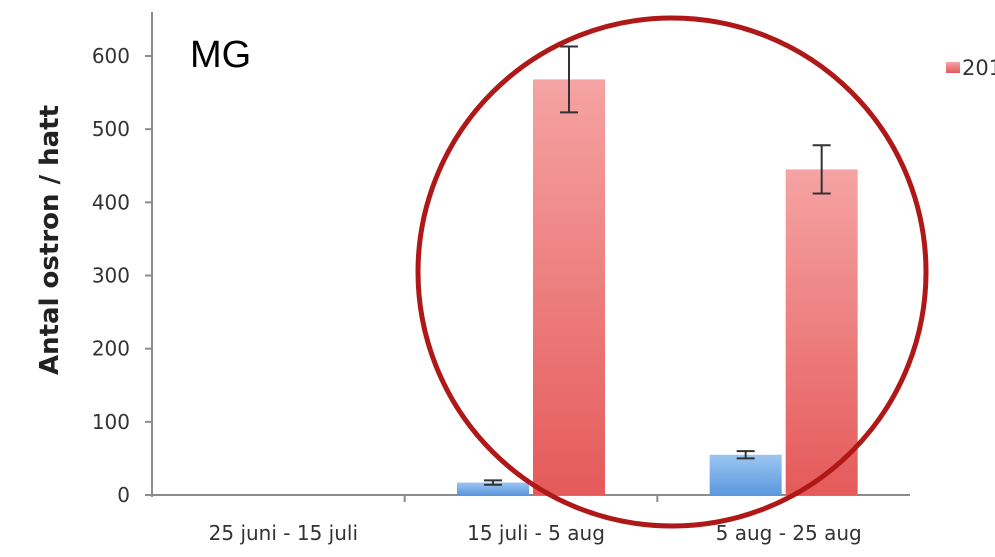 Image resolution: width=995 pixels, height=557 pixels. Describe the element at coordinates (123, 495) in the screenshot. I see `y-tick-label: 0` at that location.